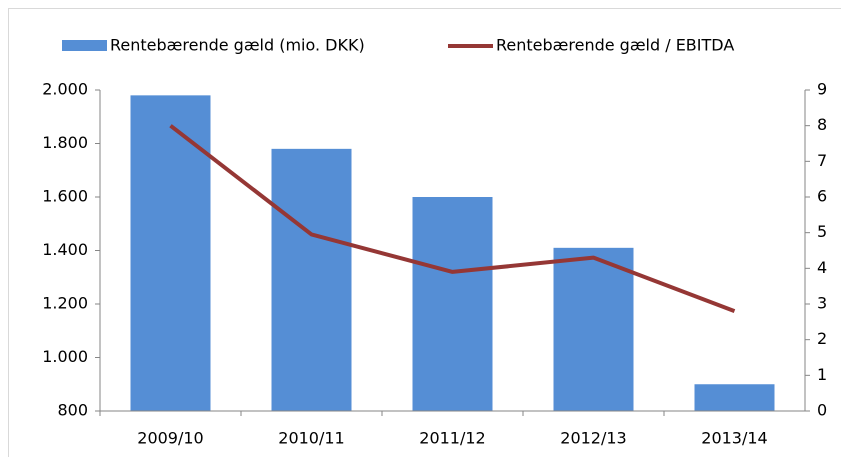 The image size is (841, 457). Describe the element at coordinates (65, 303) in the screenshot. I see `y-tick-label: 1.200` at that location.